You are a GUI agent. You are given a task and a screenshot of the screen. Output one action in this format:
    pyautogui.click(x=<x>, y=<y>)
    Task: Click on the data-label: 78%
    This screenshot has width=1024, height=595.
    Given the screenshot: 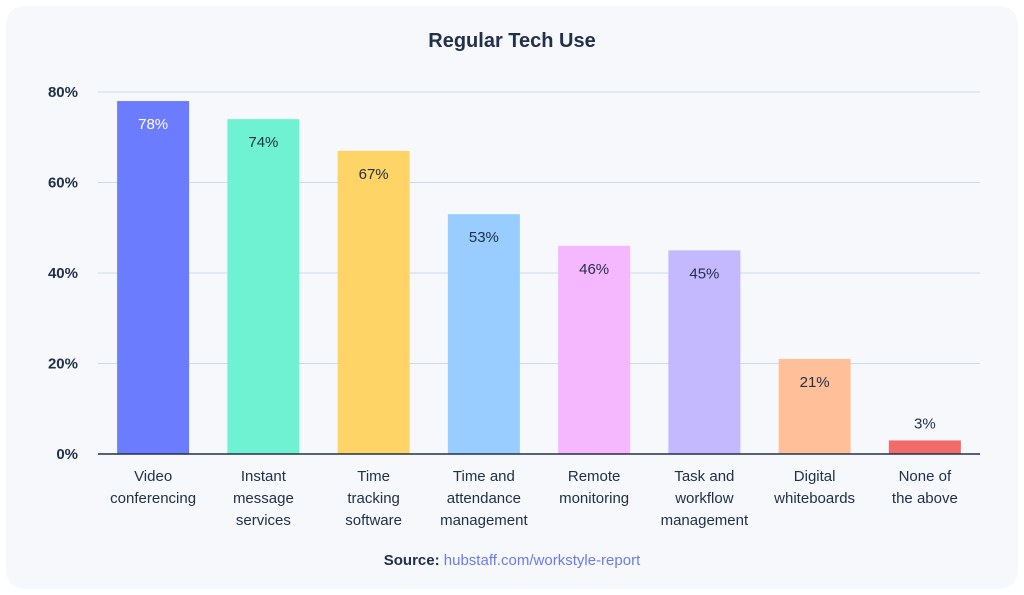 What is the action you would take?
    pyautogui.click(x=153, y=124)
    